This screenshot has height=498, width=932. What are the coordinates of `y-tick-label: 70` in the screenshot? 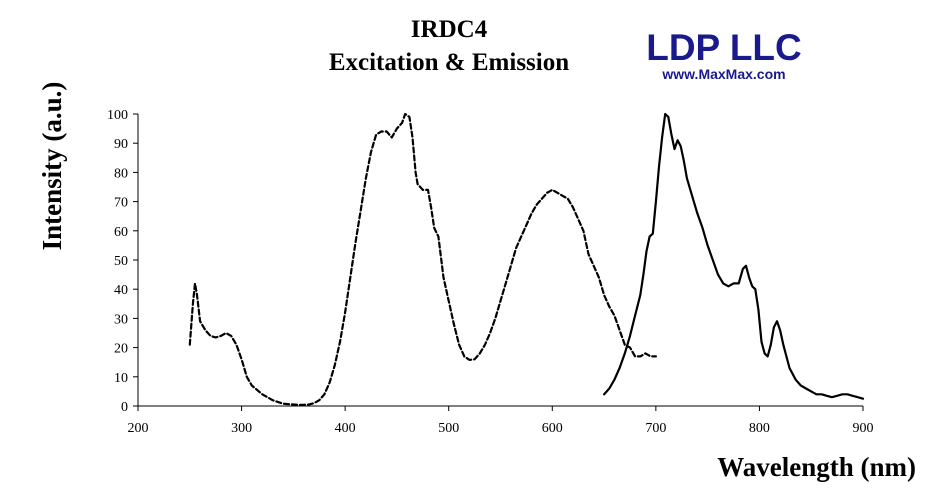 It's located at (121, 203).